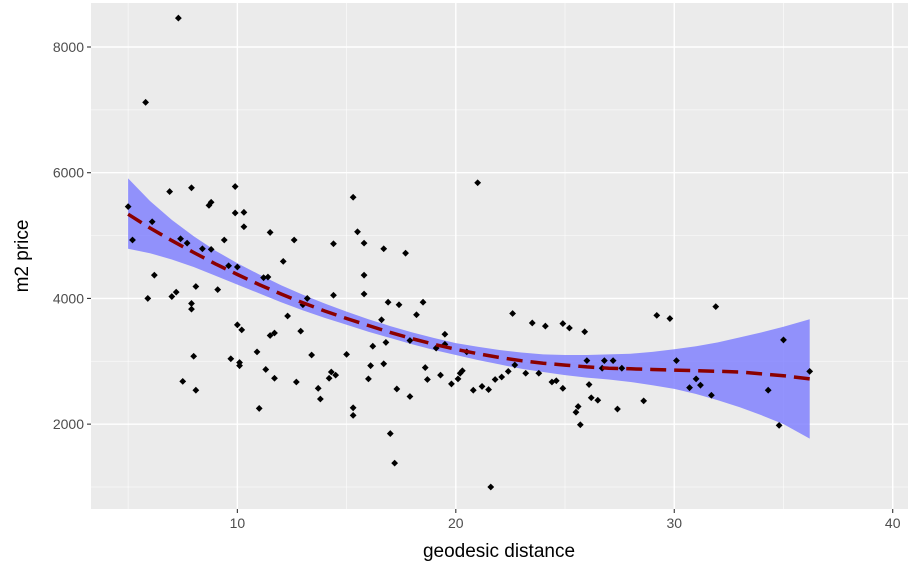 The height and width of the screenshot is (569, 915). Describe the element at coordinates (72, 235) in the screenshot. I see `y-axis-ticks: 2000 4000 6000 8000` at that location.